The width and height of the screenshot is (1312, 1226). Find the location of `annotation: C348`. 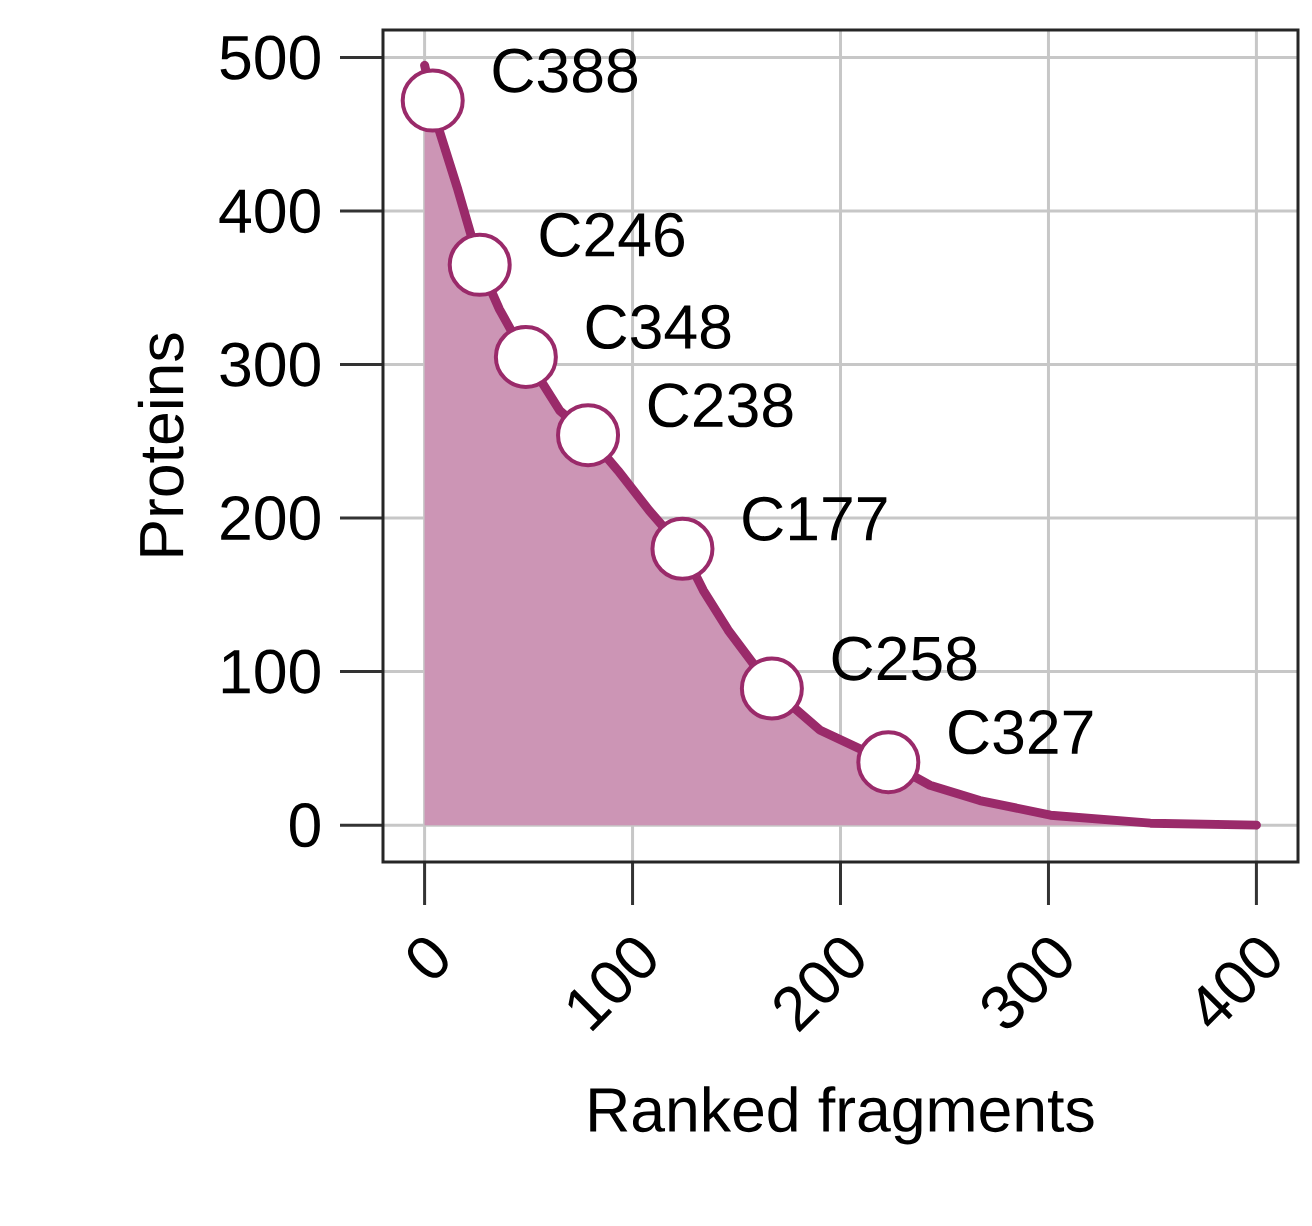

annotation: C348 is located at coordinates (658, 327).